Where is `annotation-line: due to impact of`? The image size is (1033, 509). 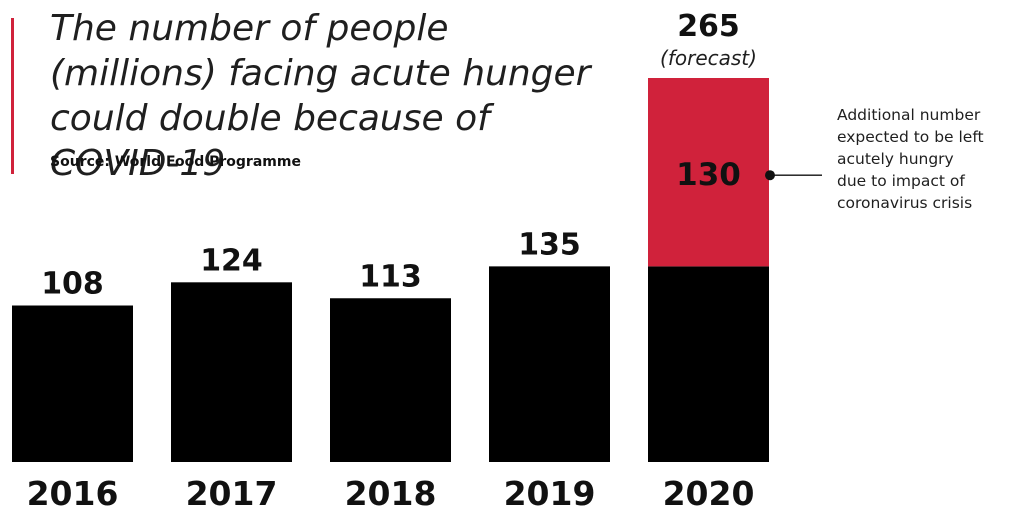 annotation-line: due to impact of is located at coordinates (901, 181).